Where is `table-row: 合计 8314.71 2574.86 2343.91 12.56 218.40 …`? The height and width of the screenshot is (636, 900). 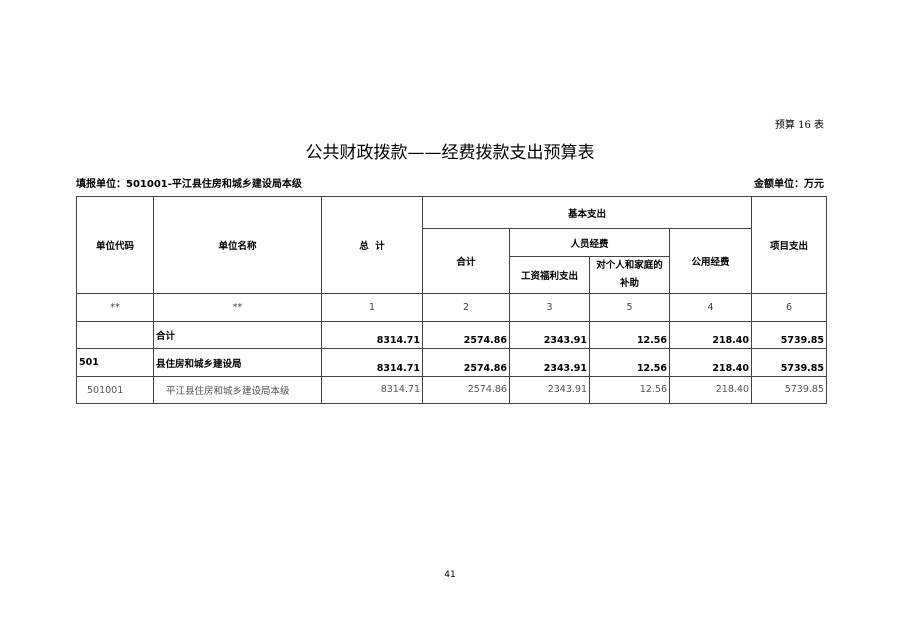
table-row: 合计 8314.71 2574.86 2343.91 12.56 218.40 … is located at coordinates (452, 335).